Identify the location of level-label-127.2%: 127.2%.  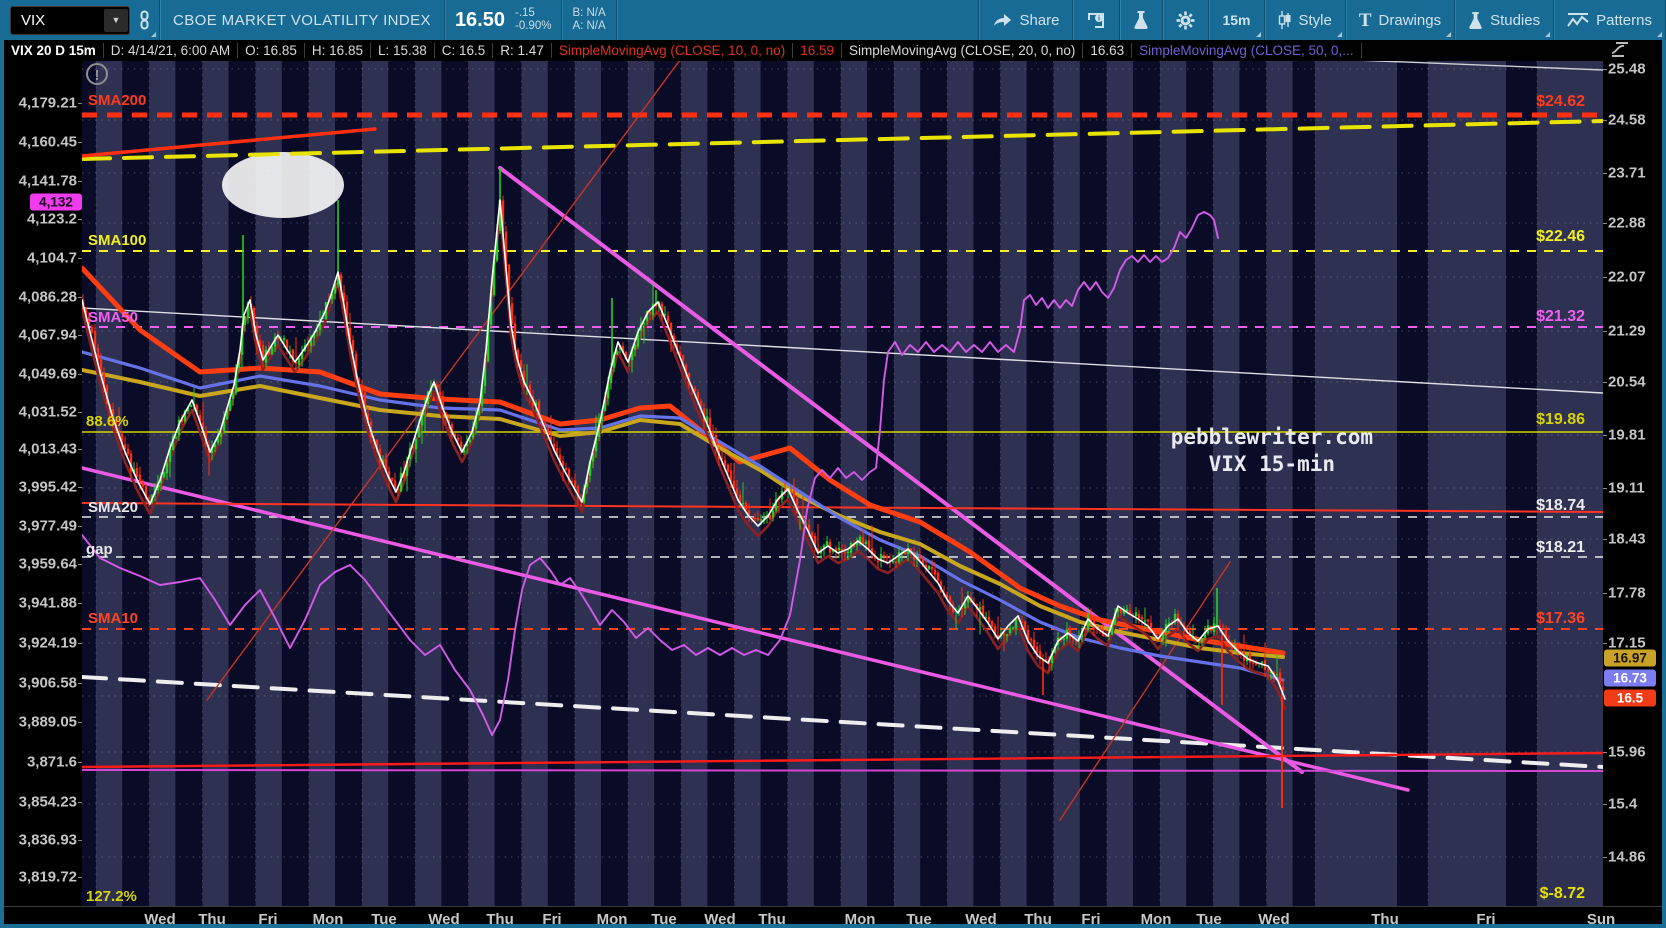
(111, 896).